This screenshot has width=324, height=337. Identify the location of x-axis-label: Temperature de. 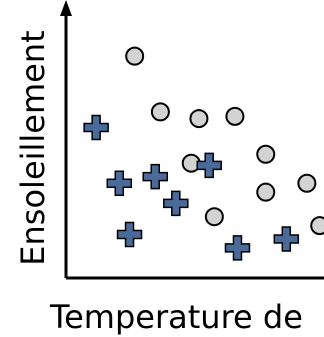
(176, 317).